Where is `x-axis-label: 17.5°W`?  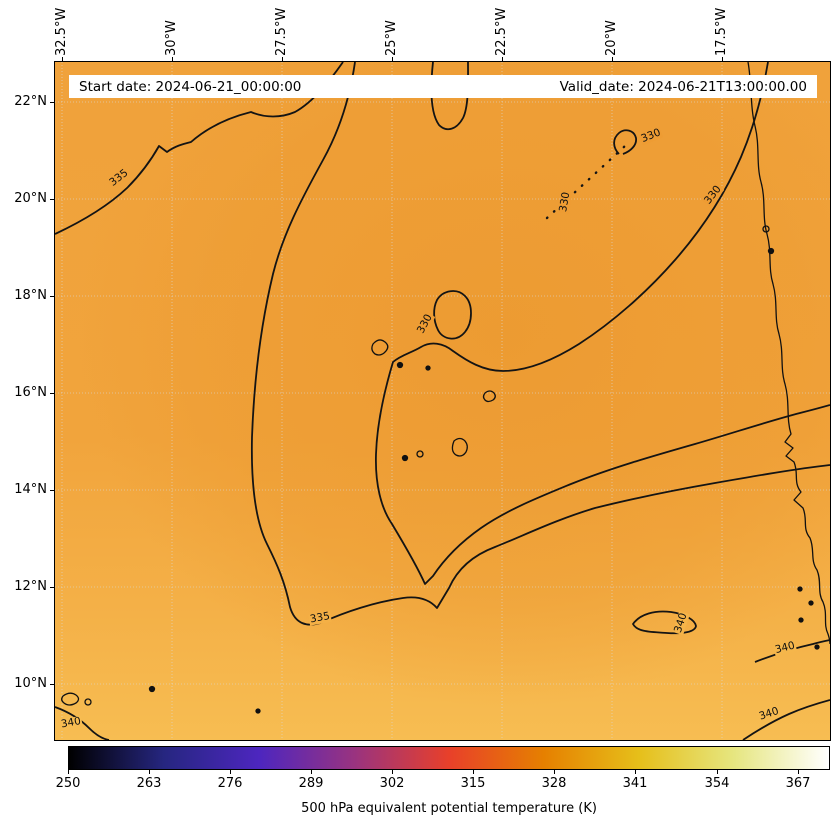 x-axis-label: 17.5°W is located at coordinates (721, 31).